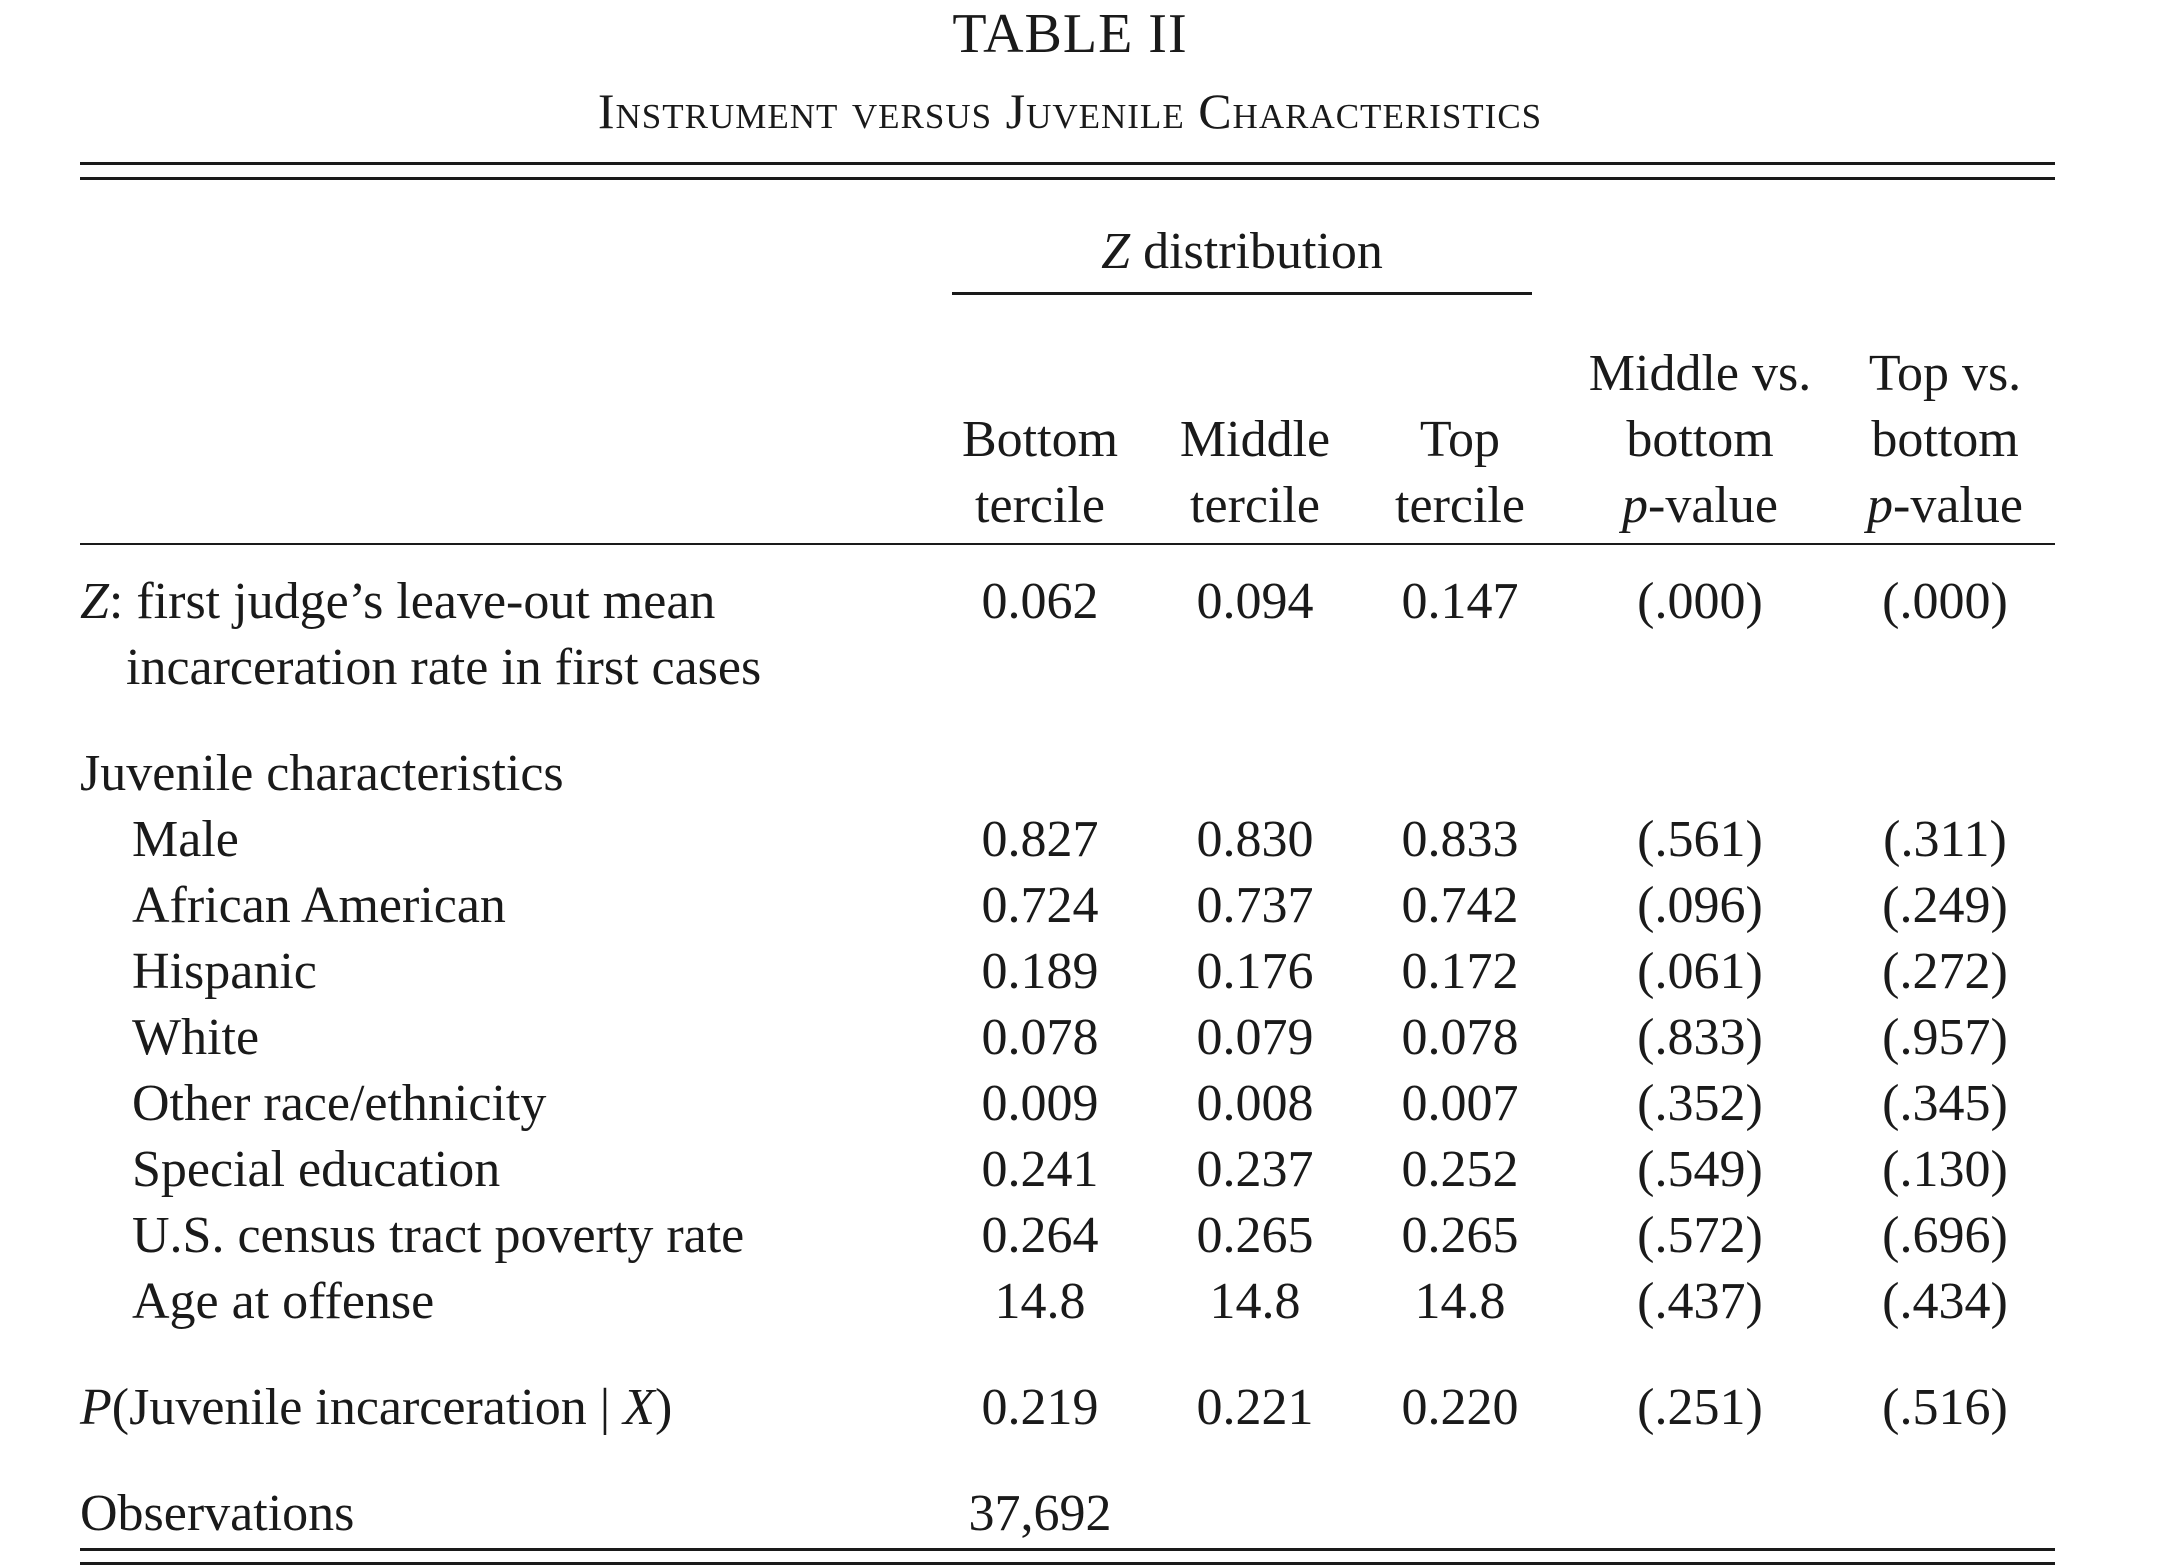 The height and width of the screenshot is (1568, 2159). Describe the element at coordinates (1040, 1407) in the screenshot. I see `cell-bottom-tercile: 0.219` at that location.